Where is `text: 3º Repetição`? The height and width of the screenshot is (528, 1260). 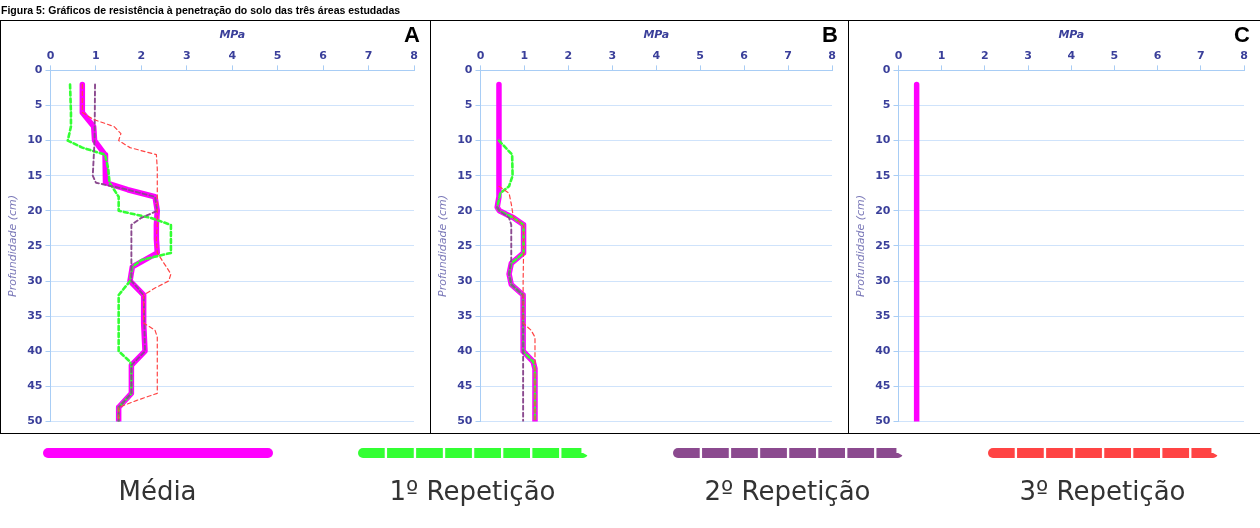 text: 3º Repetição is located at coordinates (1102, 491).